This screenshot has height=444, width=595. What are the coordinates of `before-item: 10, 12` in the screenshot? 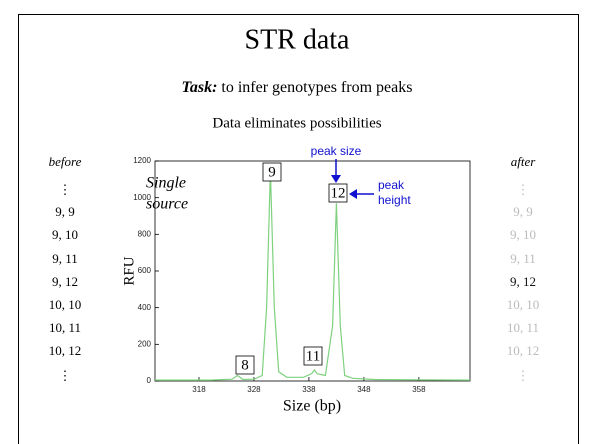 It's located at (65, 350).